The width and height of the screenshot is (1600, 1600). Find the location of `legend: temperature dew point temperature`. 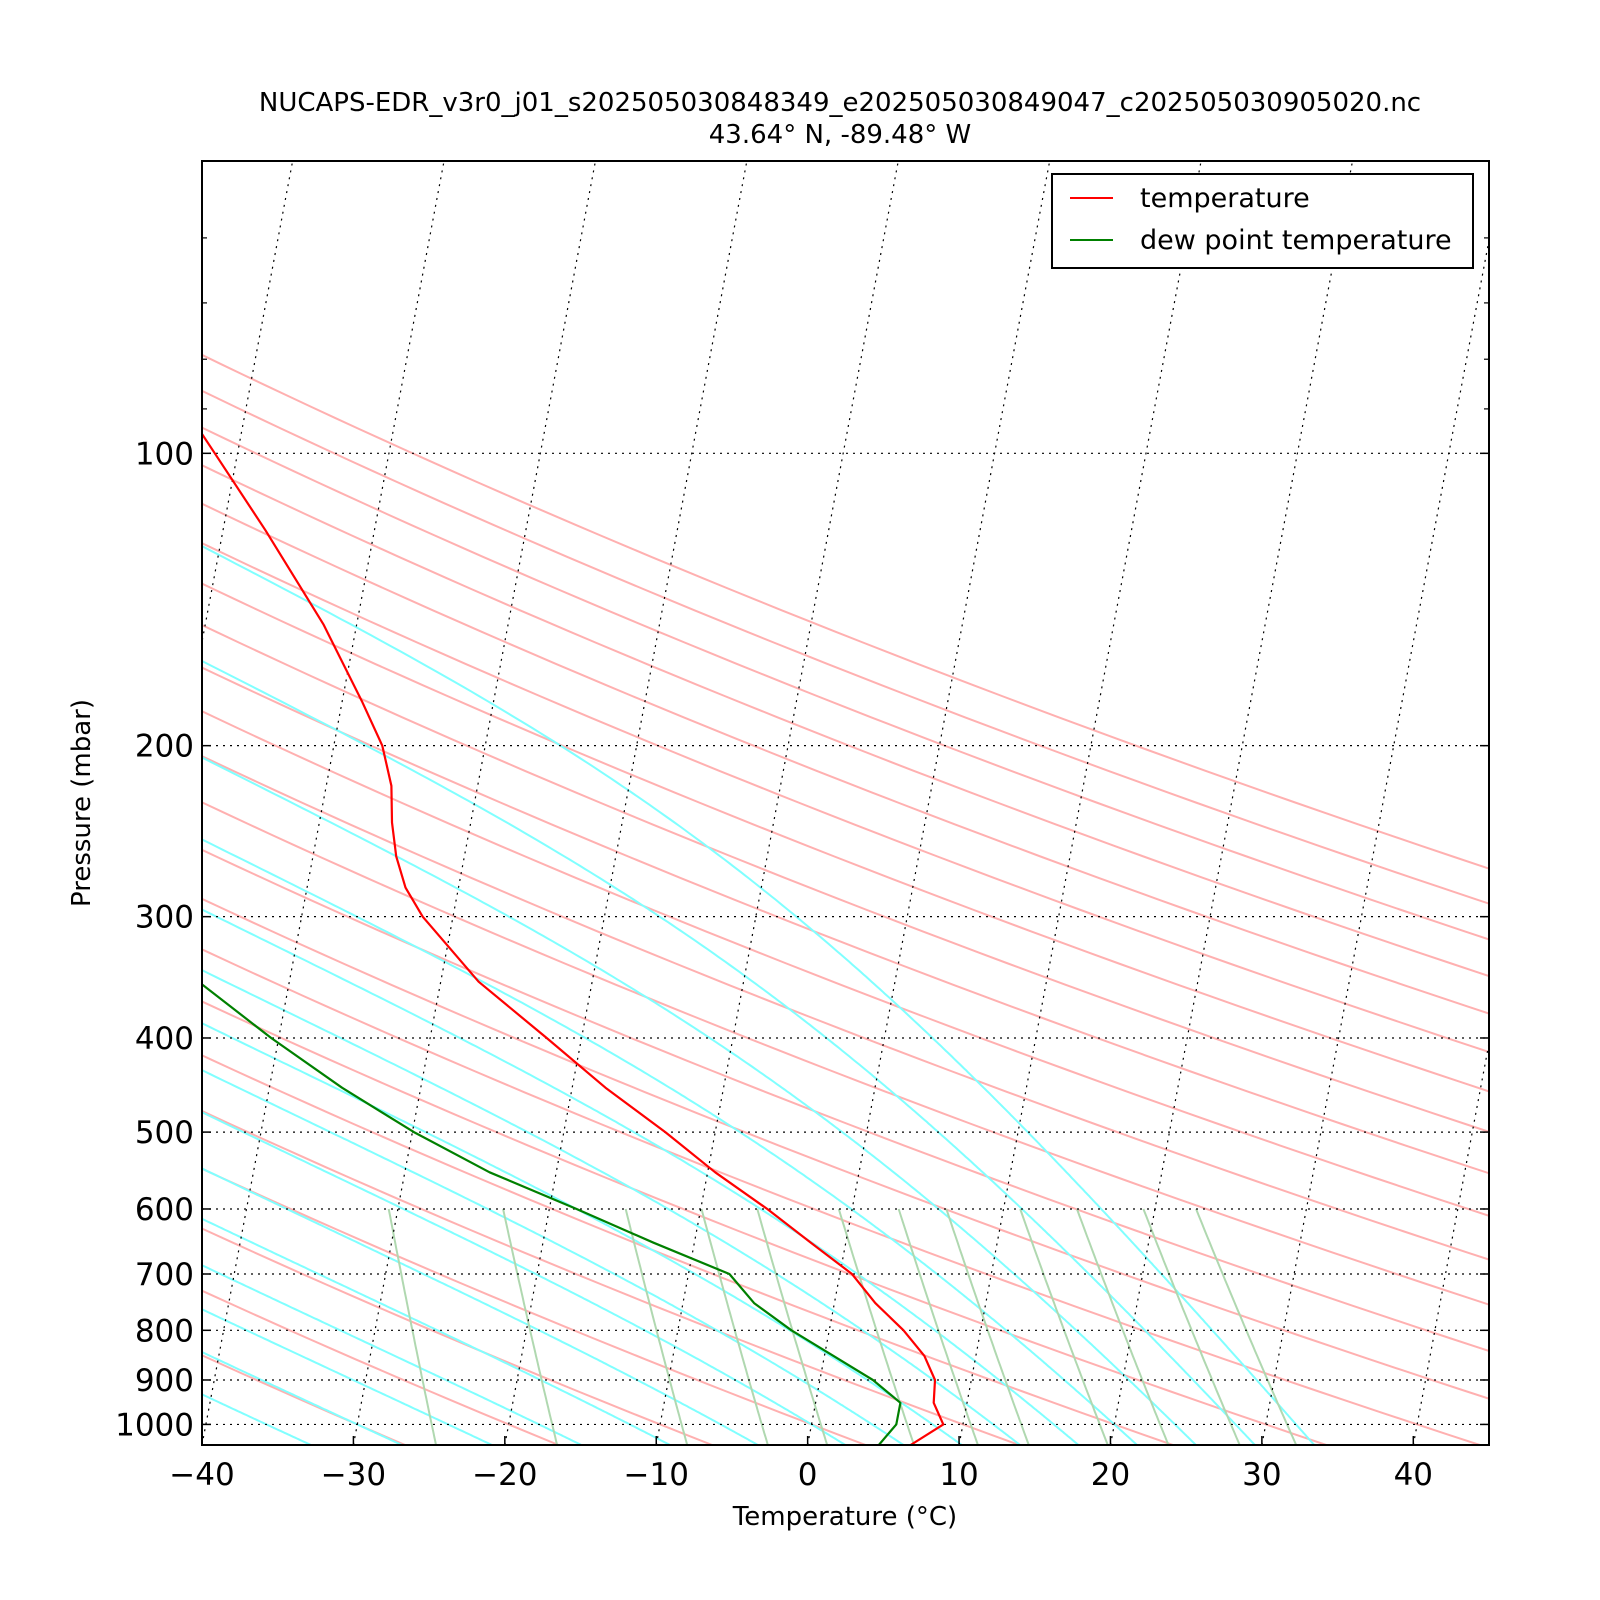

legend: temperature dew point temperature is located at coordinates (1262, 221).